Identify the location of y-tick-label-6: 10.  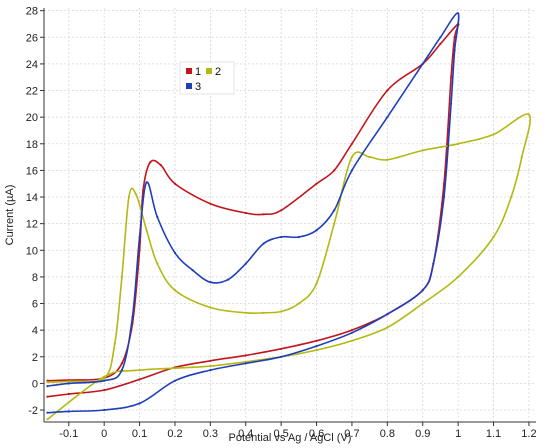
(32, 251).